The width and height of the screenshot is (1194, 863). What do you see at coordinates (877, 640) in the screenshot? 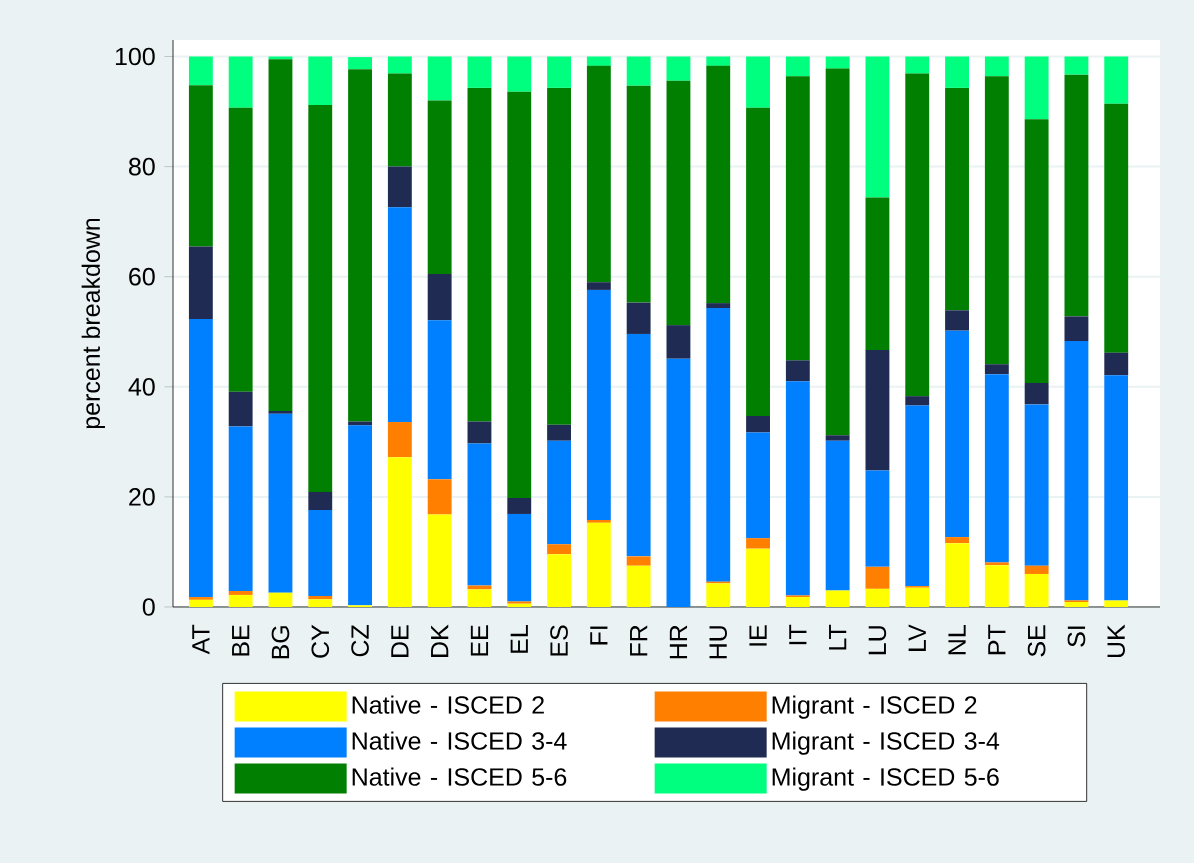
I see `x-tick-label: LU` at bounding box center [877, 640].